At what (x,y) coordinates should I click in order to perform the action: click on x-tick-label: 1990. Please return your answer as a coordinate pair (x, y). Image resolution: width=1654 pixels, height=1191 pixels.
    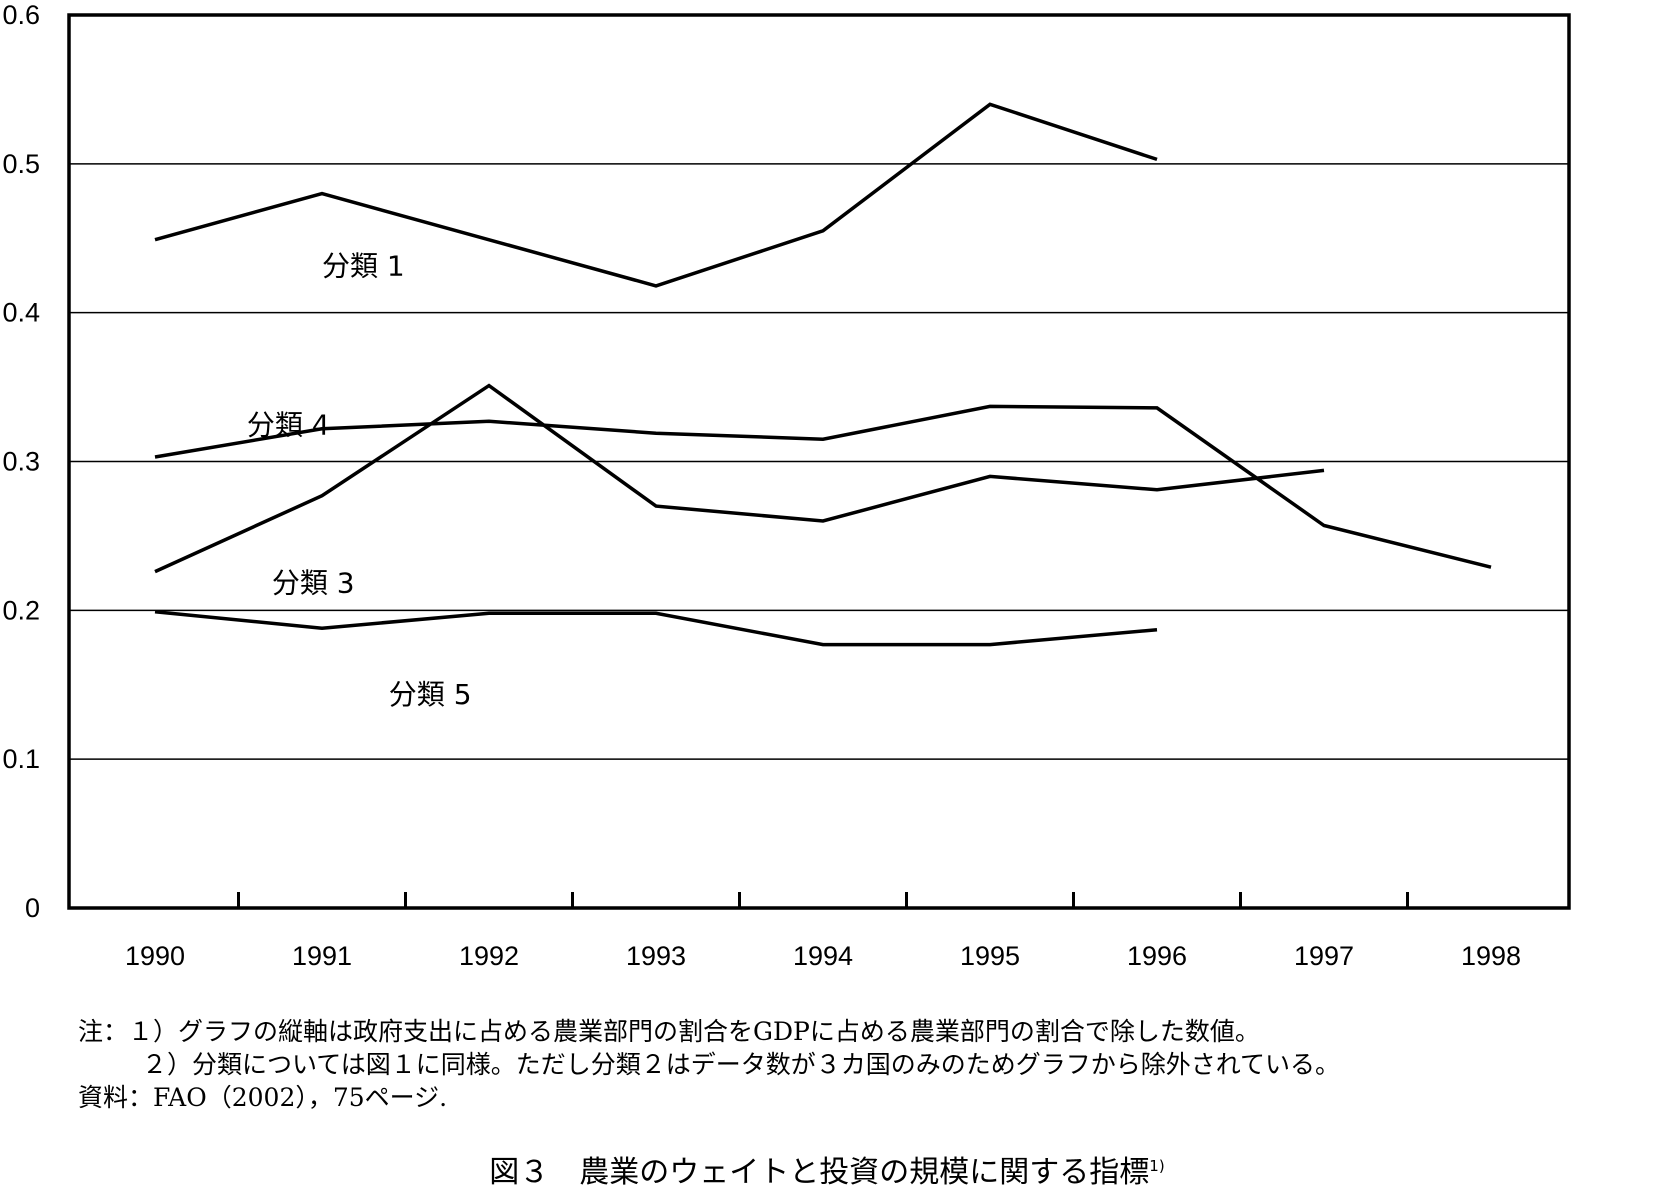
    Looking at the image, I should click on (155, 956).